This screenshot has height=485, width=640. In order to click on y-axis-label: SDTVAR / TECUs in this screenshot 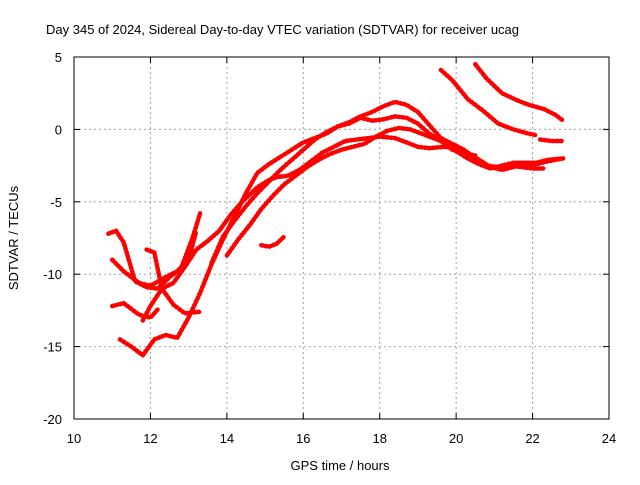, I will do `click(13, 237)`.